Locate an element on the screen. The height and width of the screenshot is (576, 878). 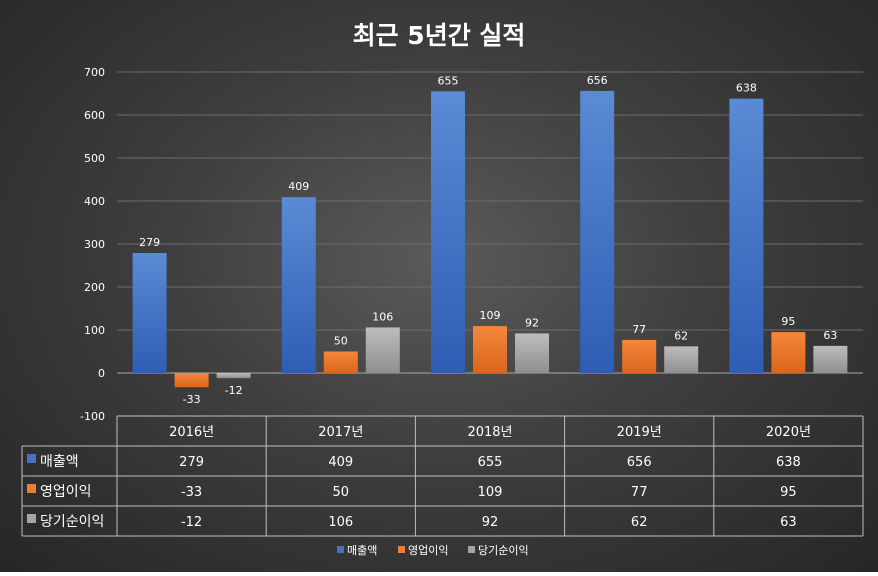
data-label: 655 is located at coordinates (448, 80).